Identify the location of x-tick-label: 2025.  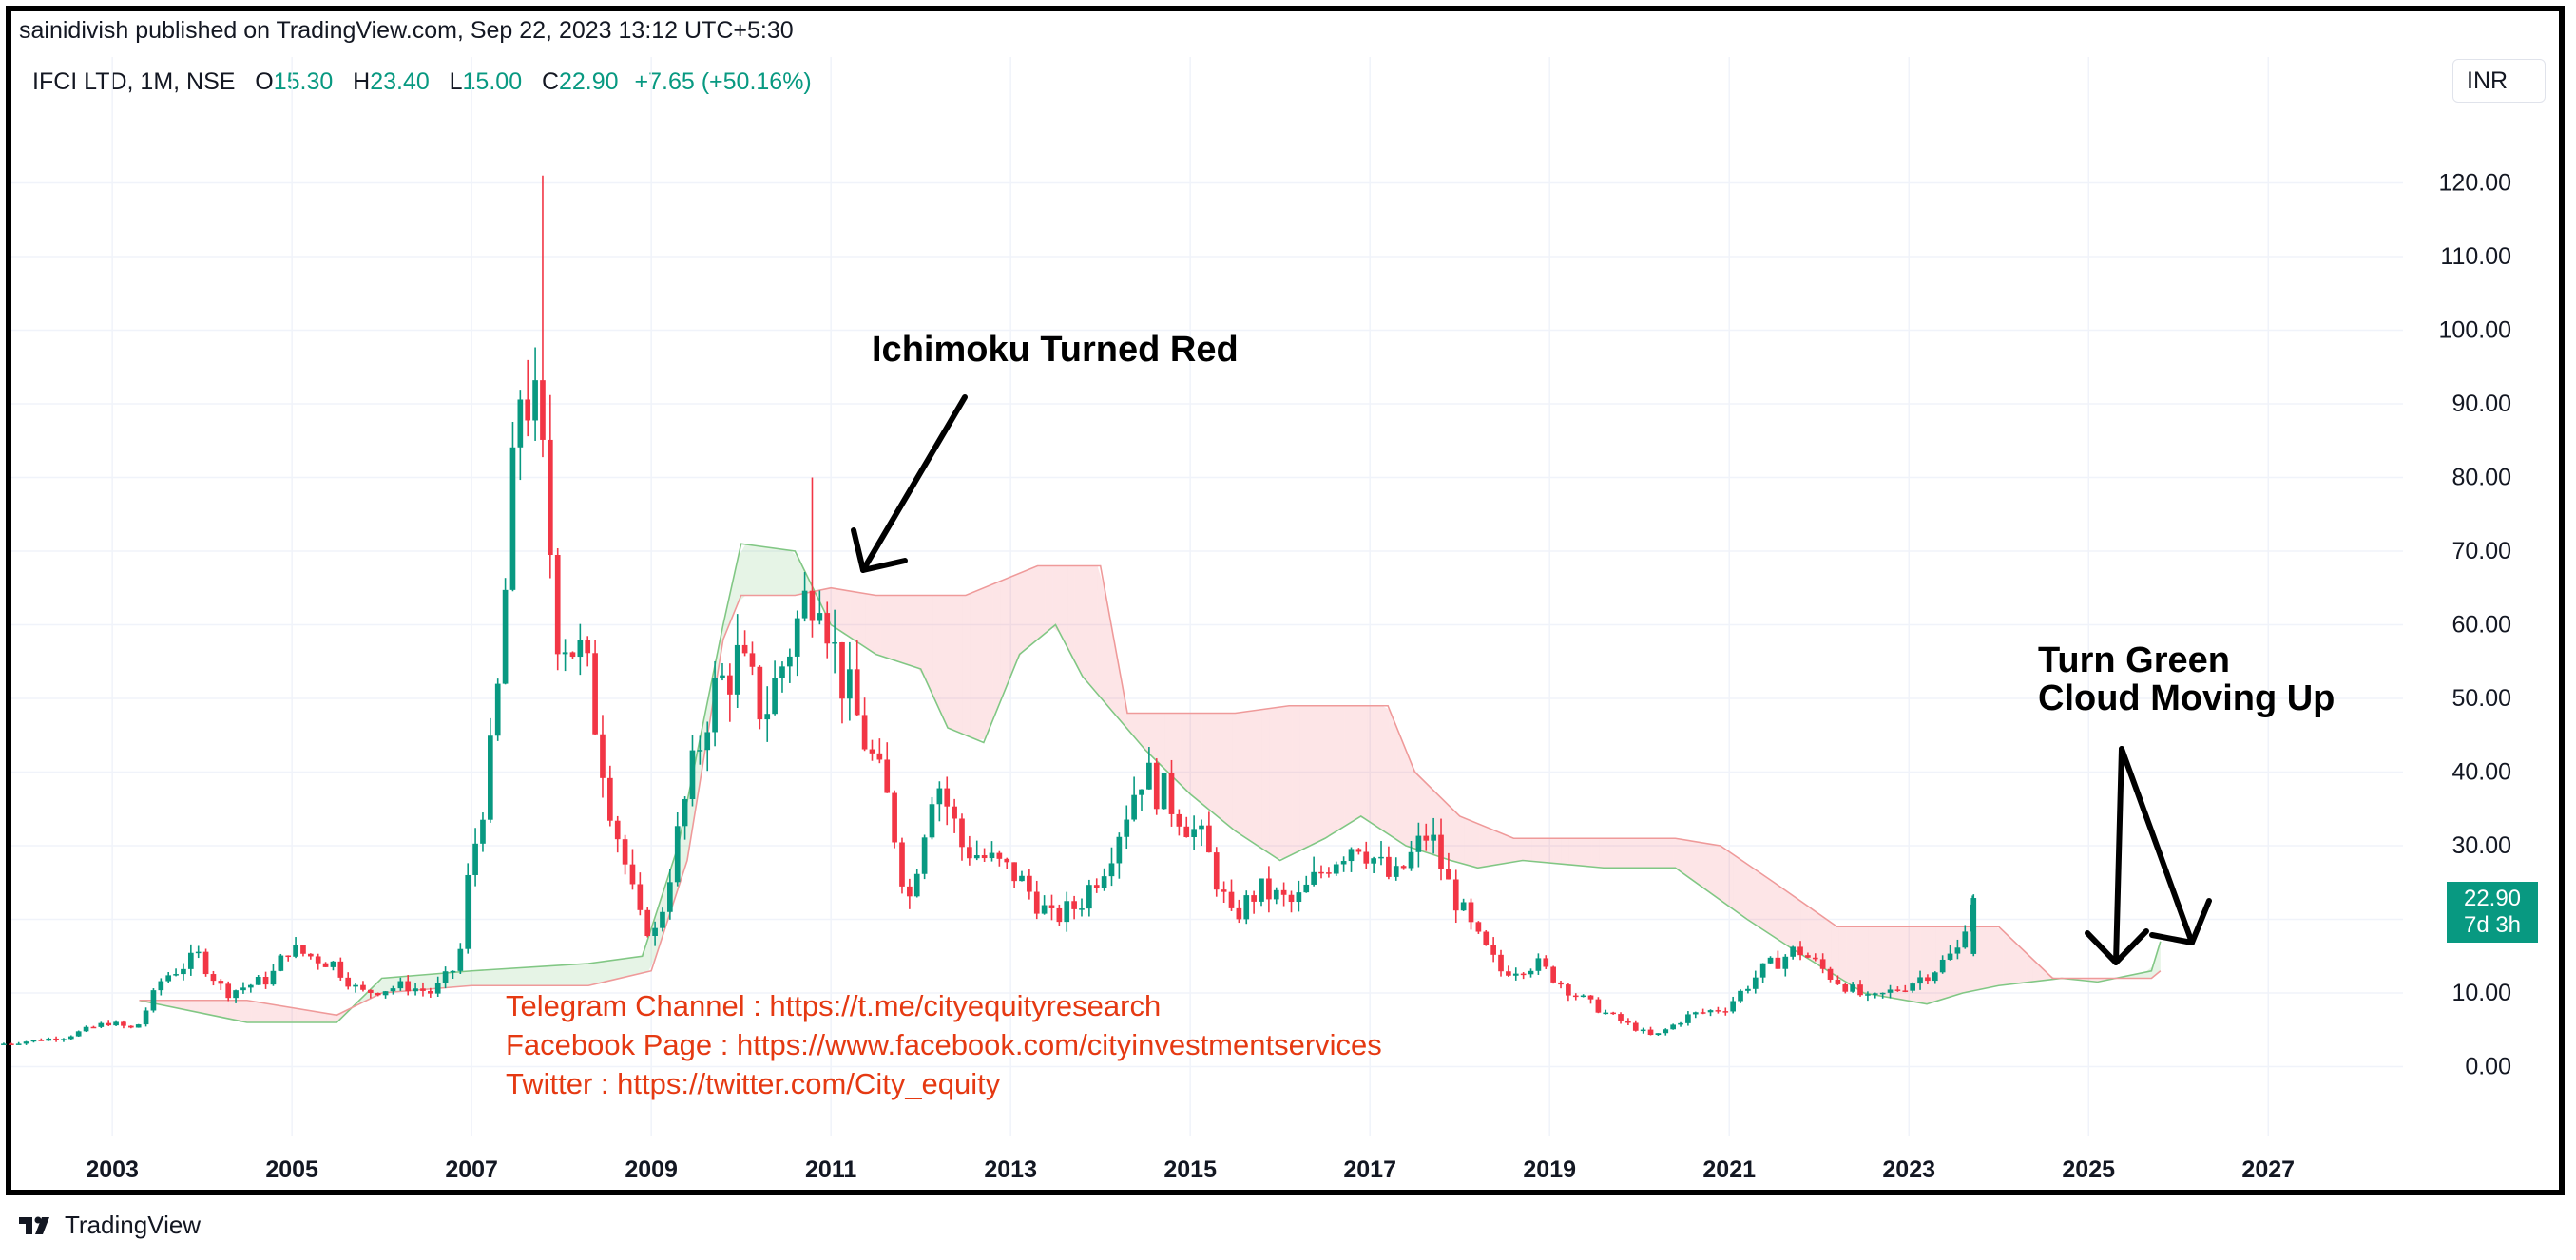
(2088, 1169).